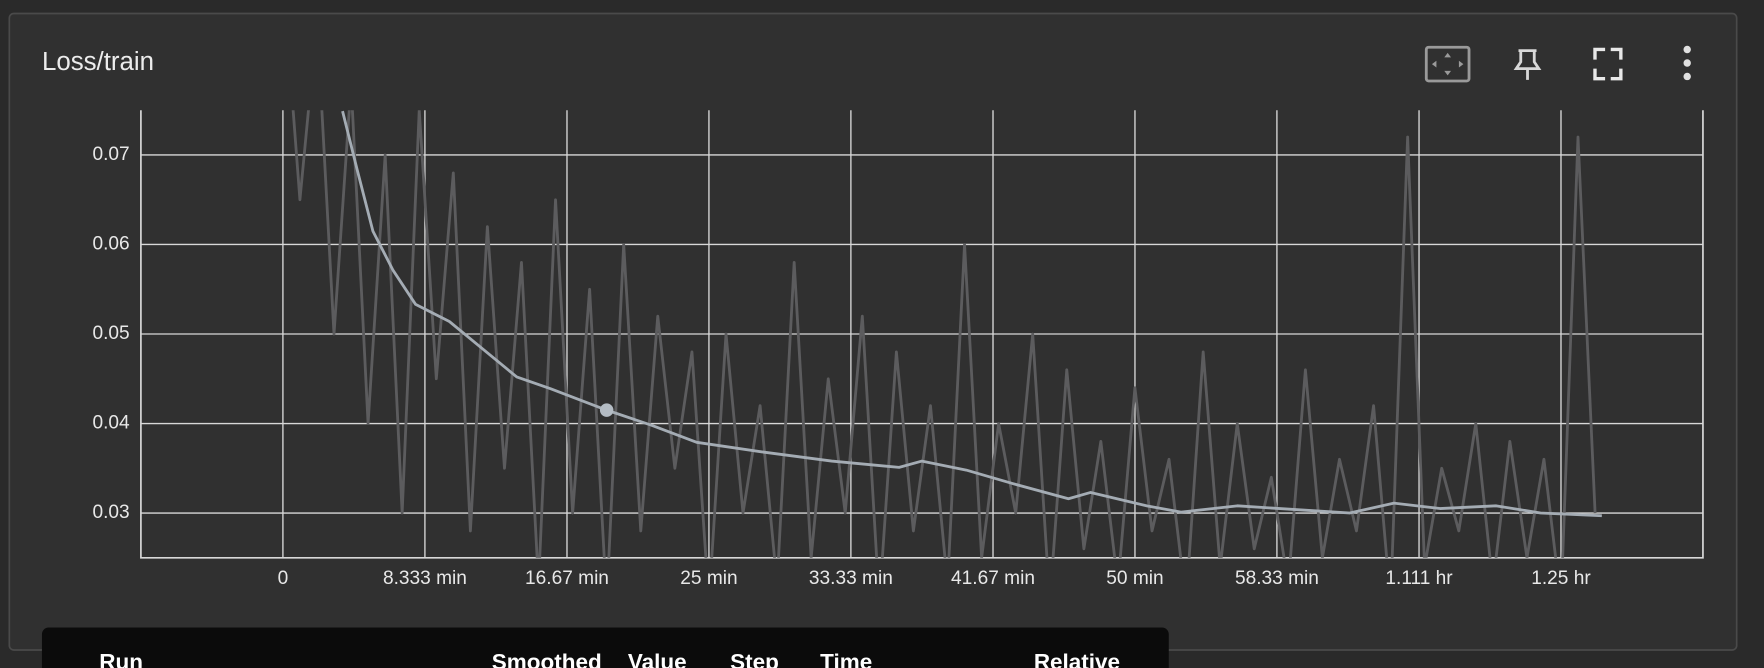 The height and width of the screenshot is (668, 1764). Describe the element at coordinates (1608, 64) in the screenshot. I see `fullscreen-button` at that location.